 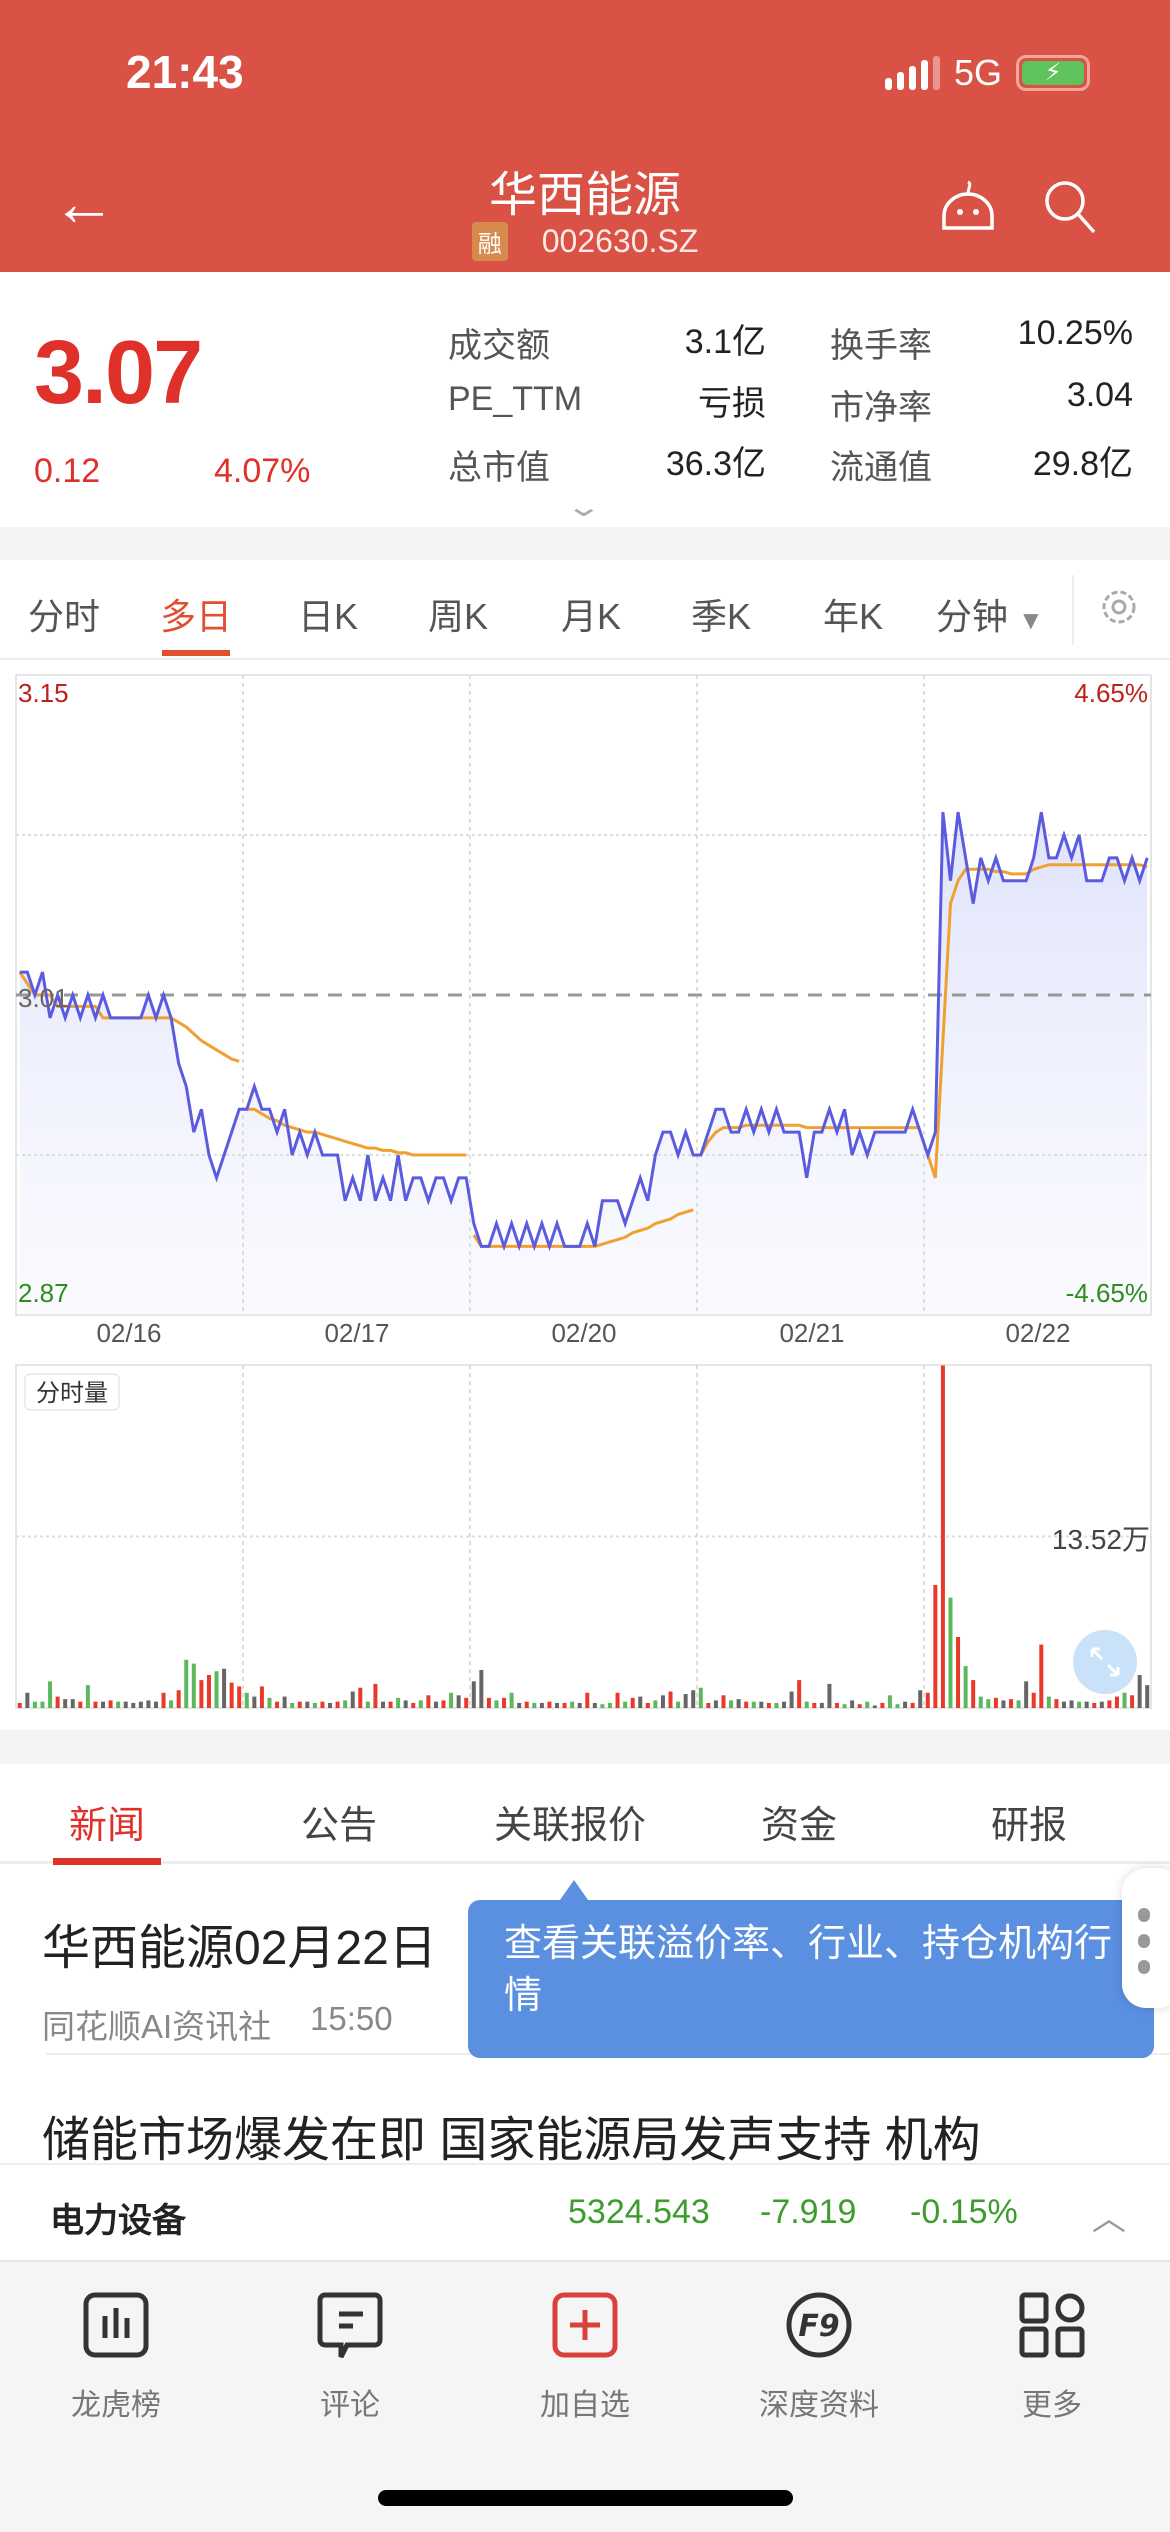 I want to click on tab-announcements: 公告, so click(x=338, y=1826).